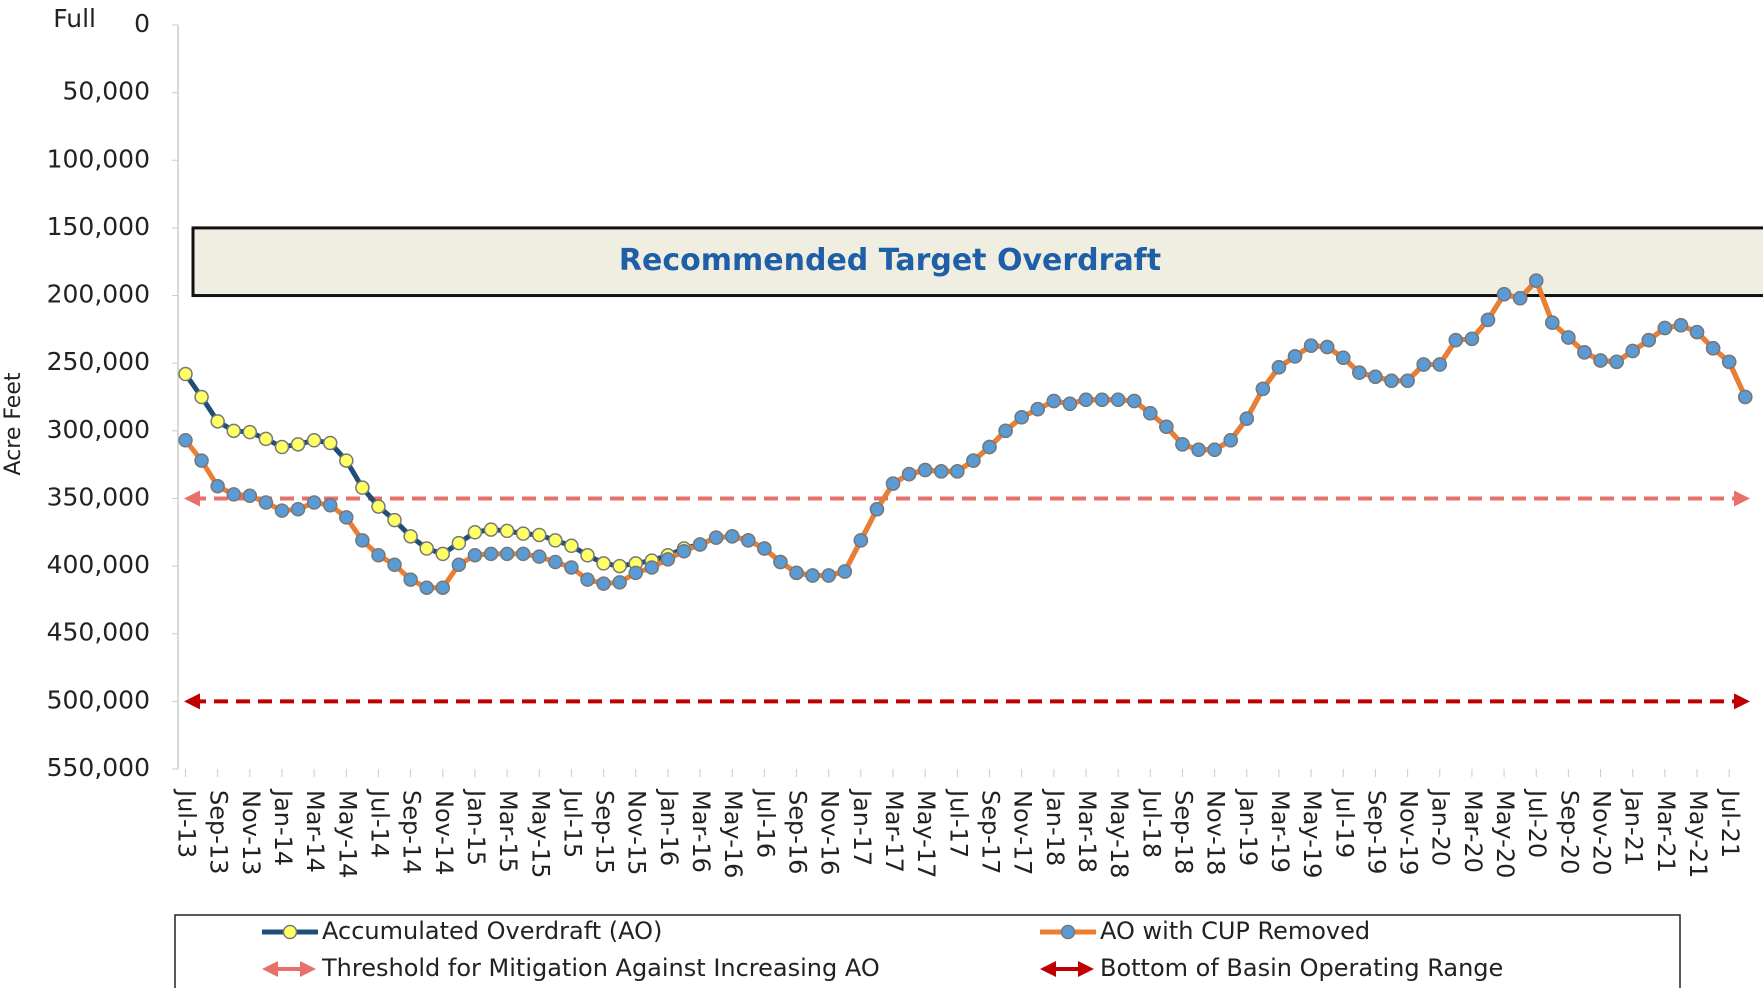  What do you see at coordinates (669, 827) in the screenshot?
I see `x-tick-label: Jan-16` at bounding box center [669, 827].